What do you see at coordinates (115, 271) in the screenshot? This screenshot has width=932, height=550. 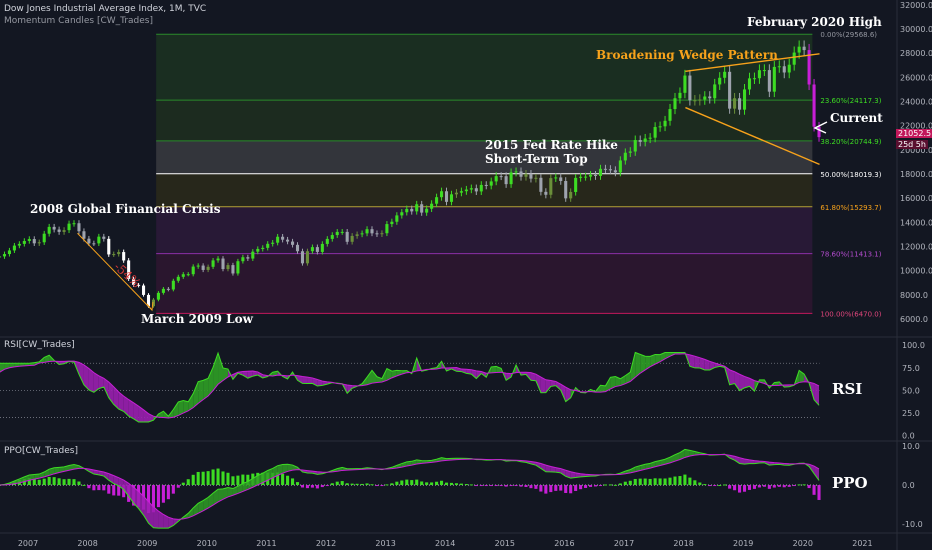 I see `drop-arrow-line` at bounding box center [115, 271].